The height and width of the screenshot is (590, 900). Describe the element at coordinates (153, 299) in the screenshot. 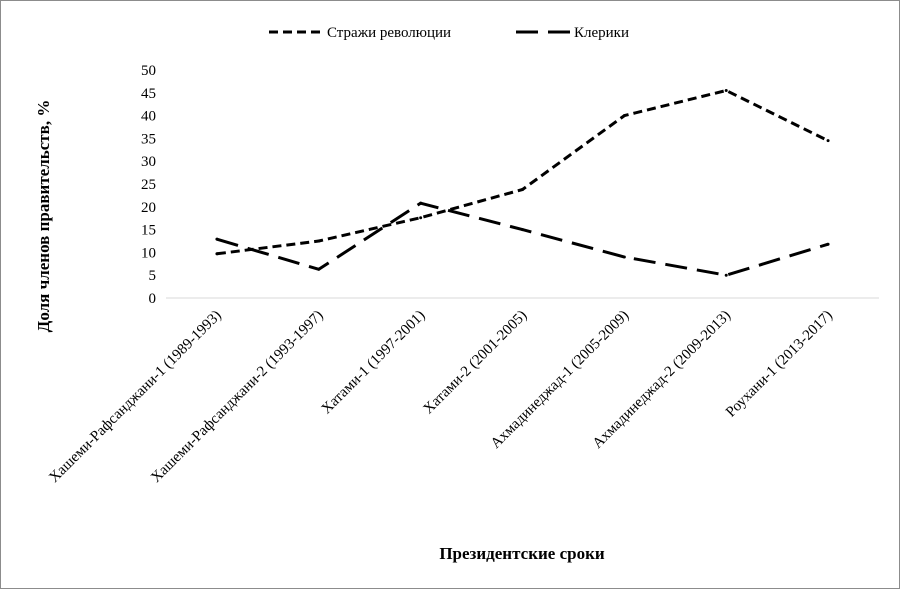

I see `y-tick-label: 0` at that location.